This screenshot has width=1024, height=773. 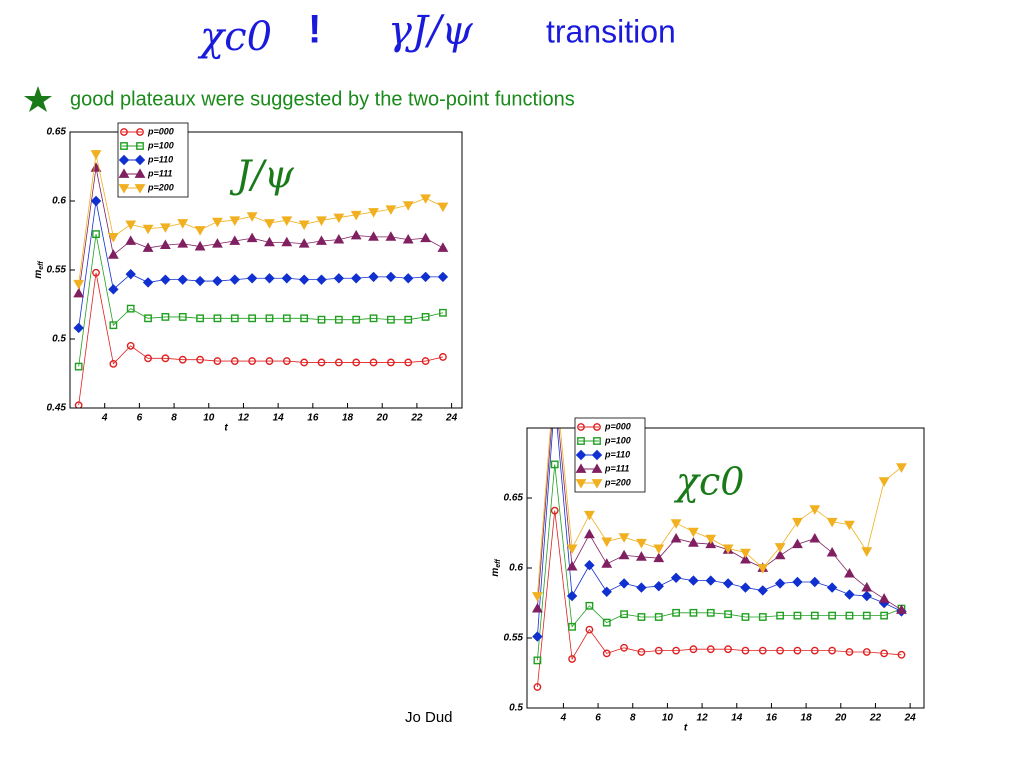 What do you see at coordinates (226, 428) in the screenshot?
I see `x-axis-label: t` at bounding box center [226, 428].